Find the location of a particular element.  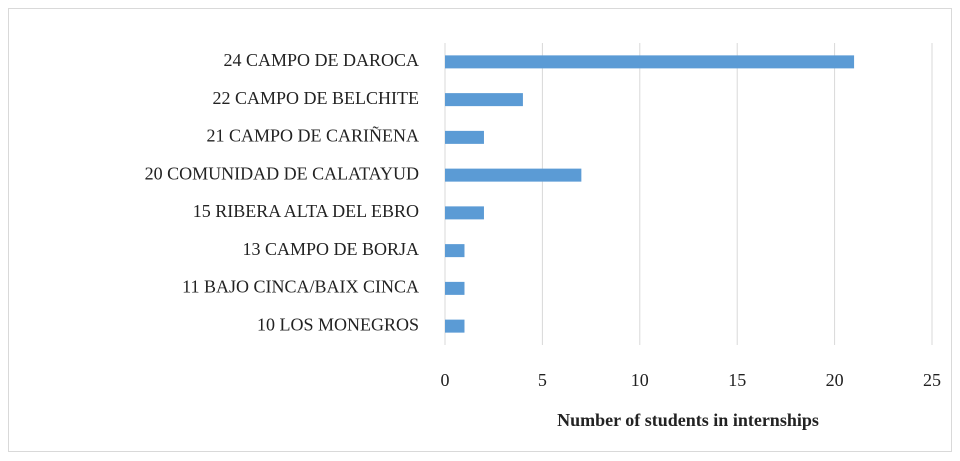

y-tick-label: 11 BAJO CINCA/BAIX CINCA is located at coordinates (300, 287).